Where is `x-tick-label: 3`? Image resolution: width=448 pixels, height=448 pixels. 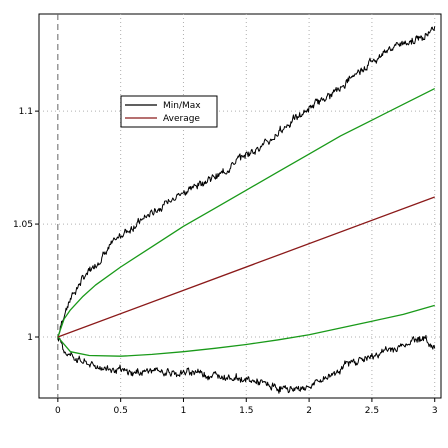
x-tick-label: 3 is located at coordinates (435, 411).